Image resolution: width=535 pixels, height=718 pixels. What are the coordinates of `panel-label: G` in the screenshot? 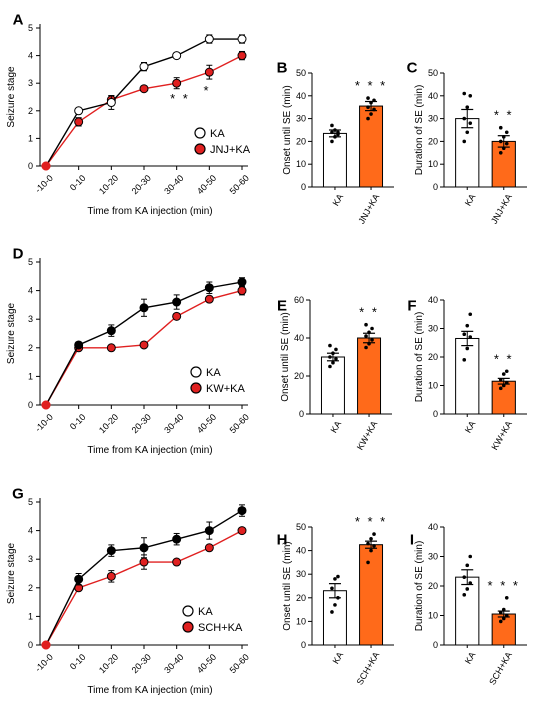 It's located at (18, 493).